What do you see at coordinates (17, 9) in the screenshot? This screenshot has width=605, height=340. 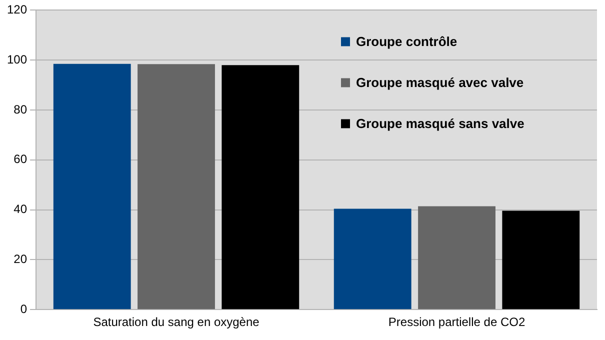 I see `y-tick-label: 120` at bounding box center [17, 9].